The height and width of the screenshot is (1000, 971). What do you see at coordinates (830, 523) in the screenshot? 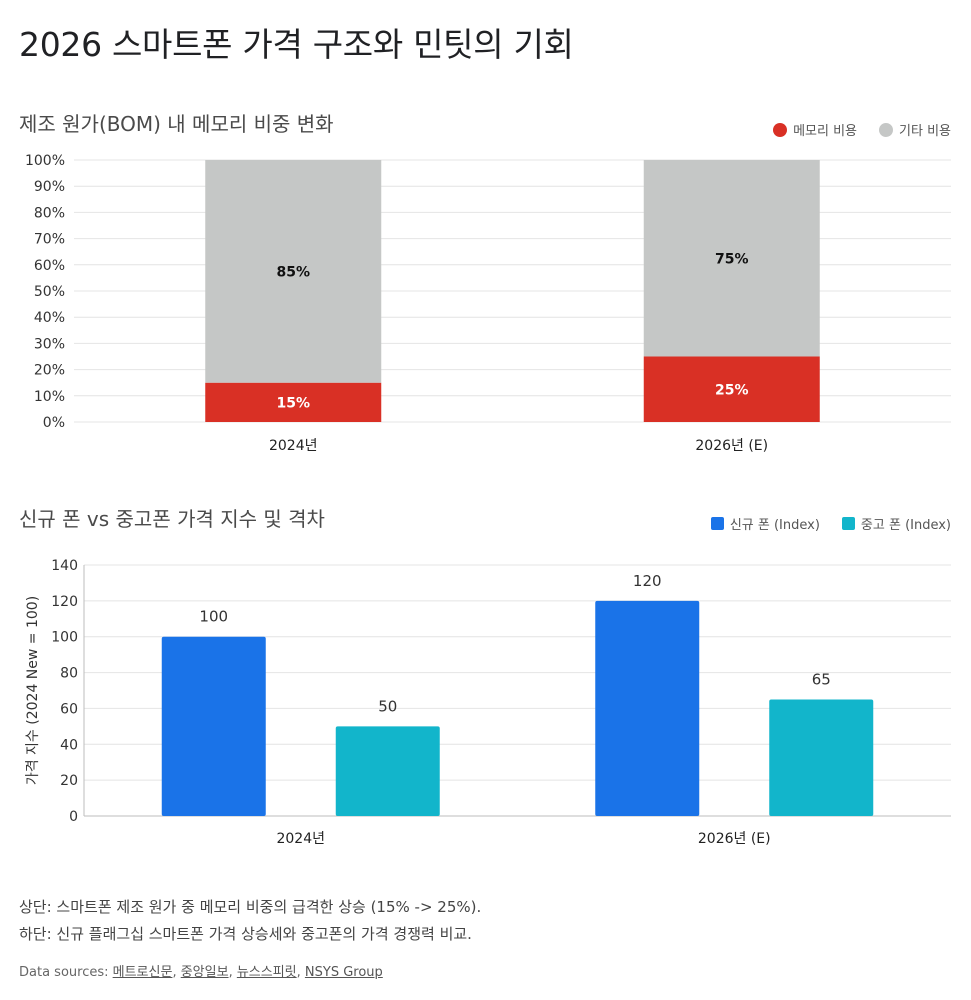
I see `chart2-legend: 신규 폰 (Index) 중고 폰 (Index)` at bounding box center [830, 523].